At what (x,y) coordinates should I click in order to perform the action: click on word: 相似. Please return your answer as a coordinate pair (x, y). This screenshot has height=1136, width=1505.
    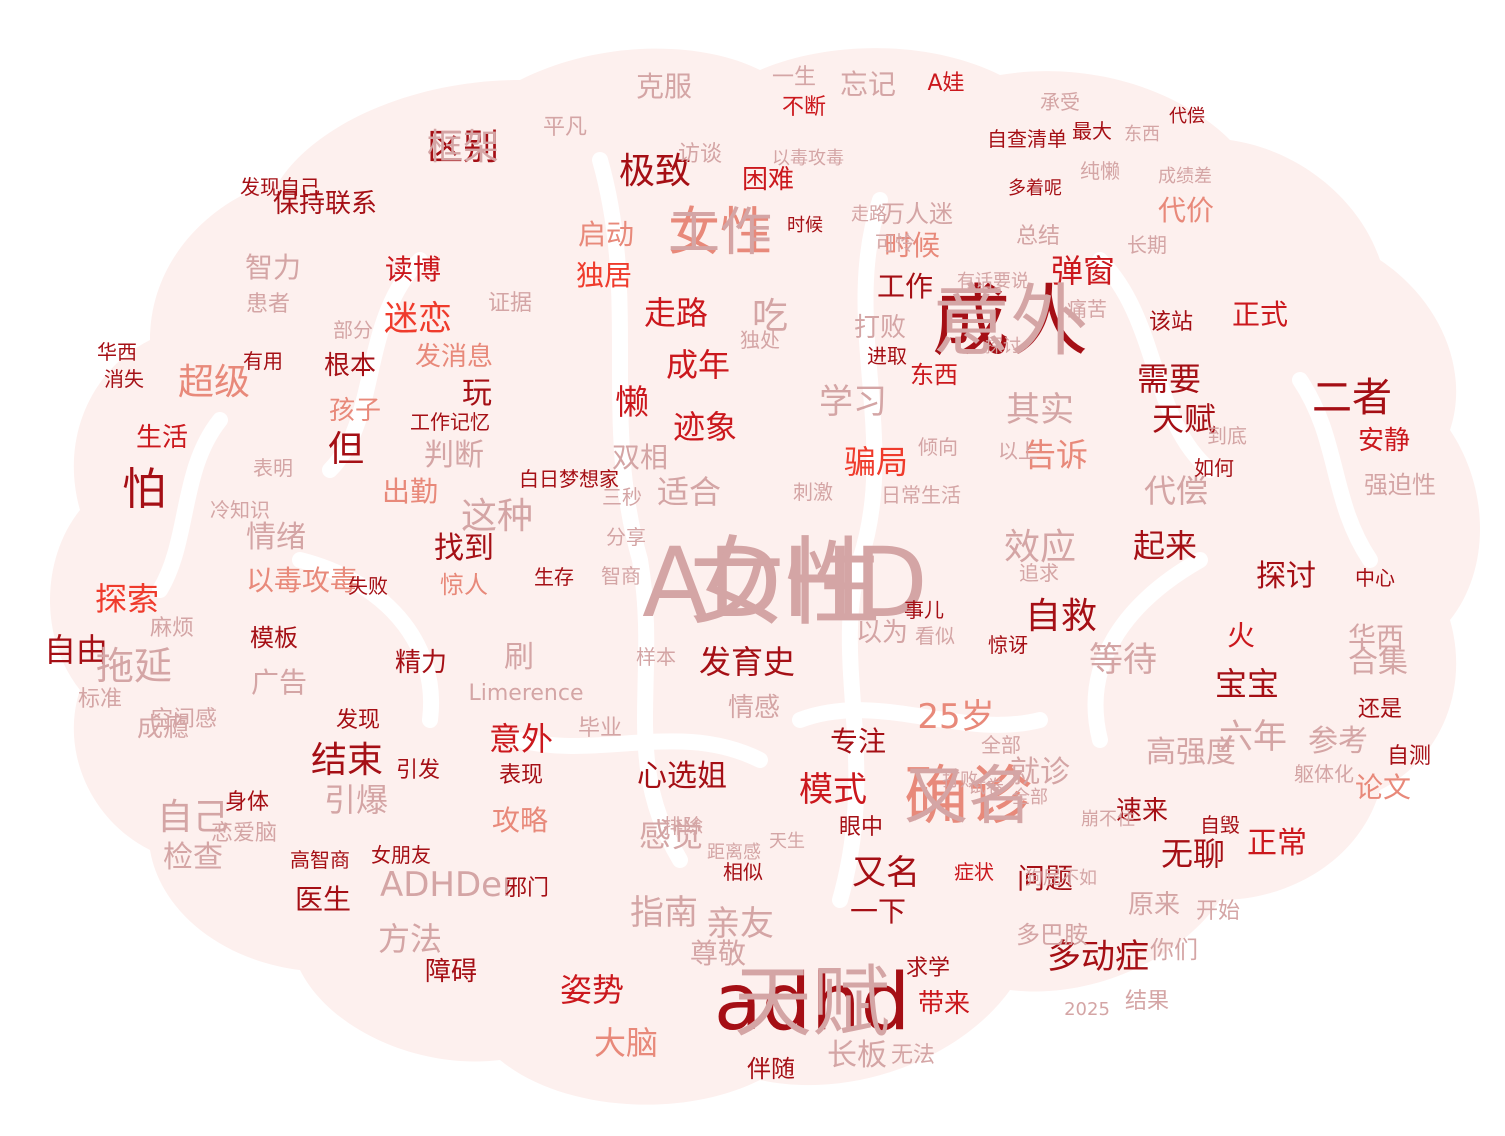
    Looking at the image, I should click on (743, 872).